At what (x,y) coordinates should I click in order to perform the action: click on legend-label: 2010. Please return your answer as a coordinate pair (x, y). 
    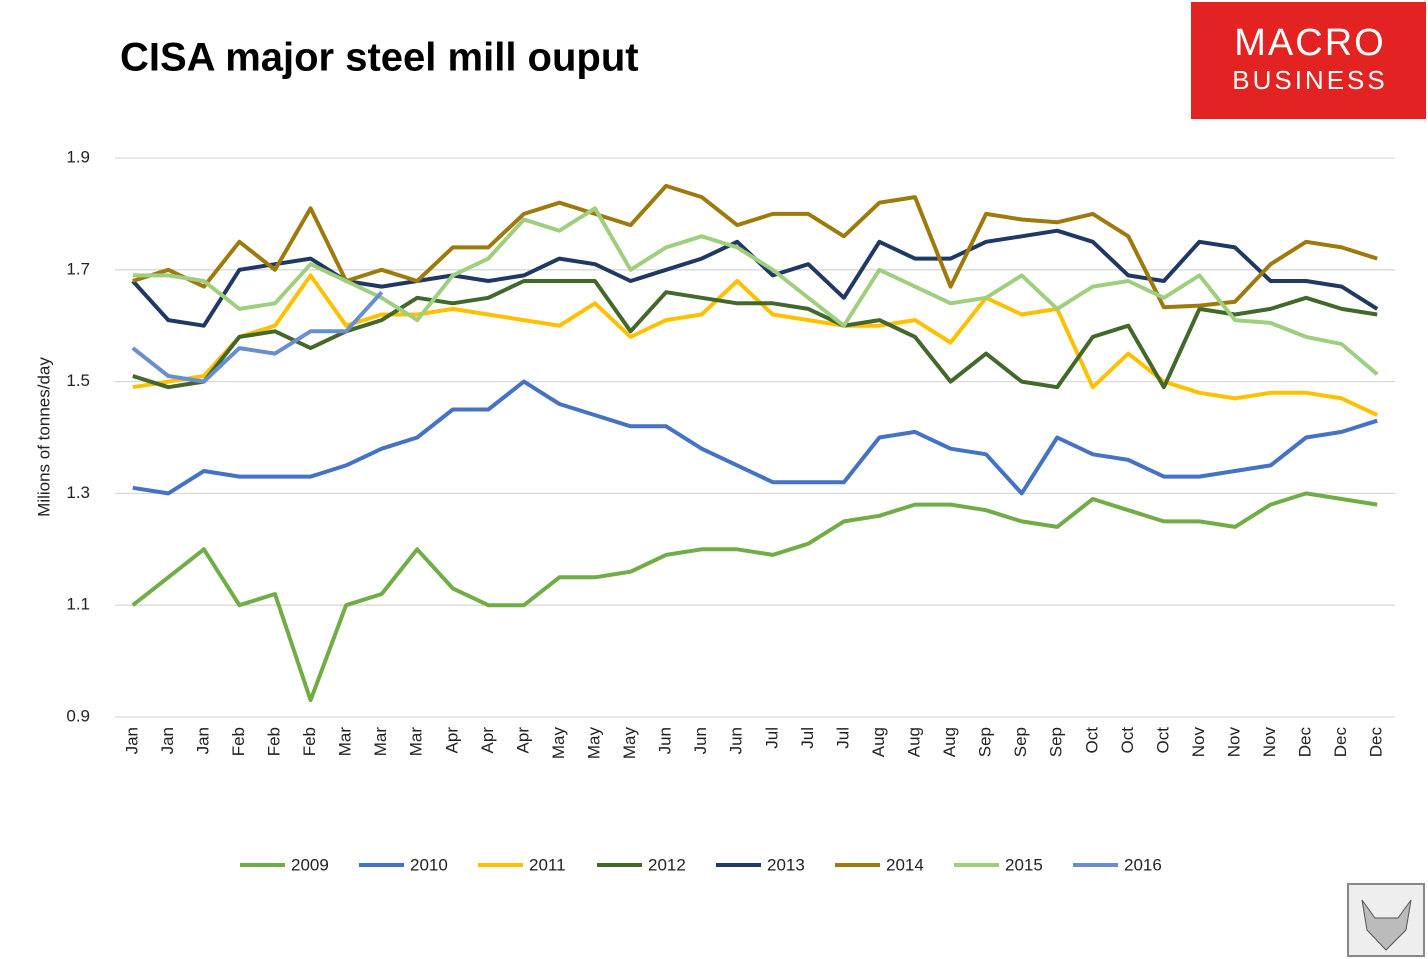
    Looking at the image, I should click on (429, 864).